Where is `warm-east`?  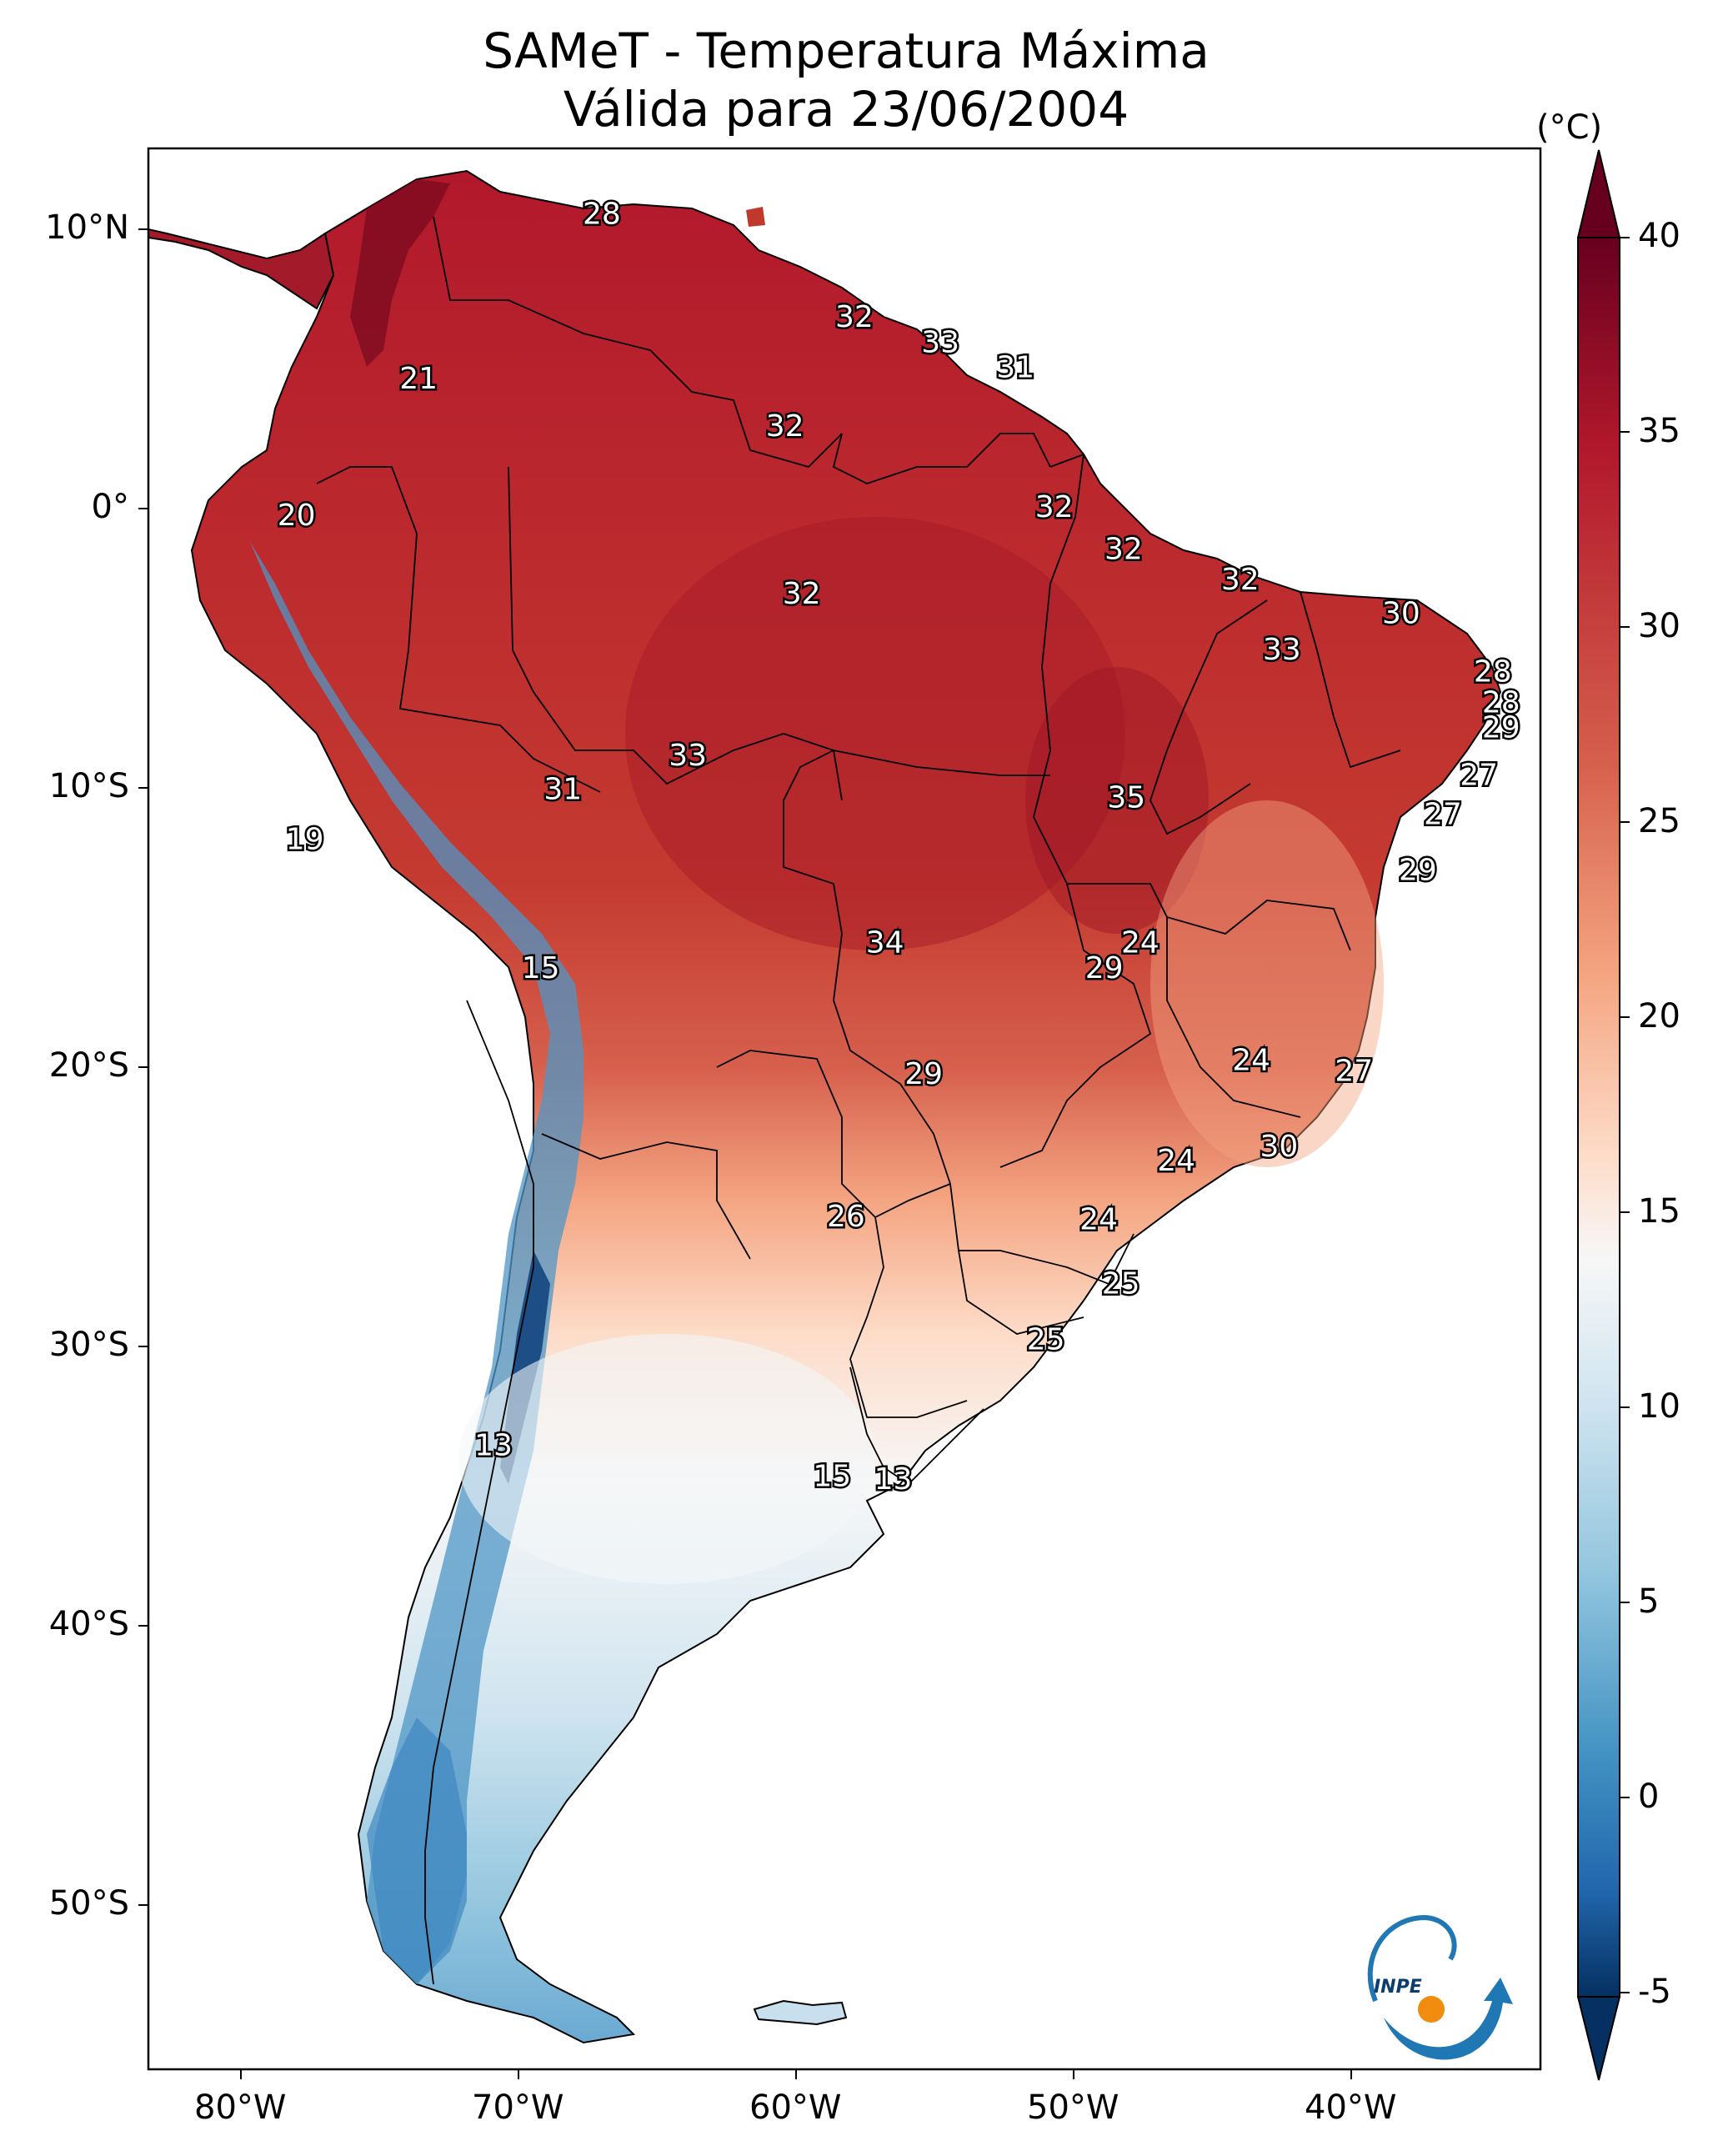
warm-east is located at coordinates (1267, 983).